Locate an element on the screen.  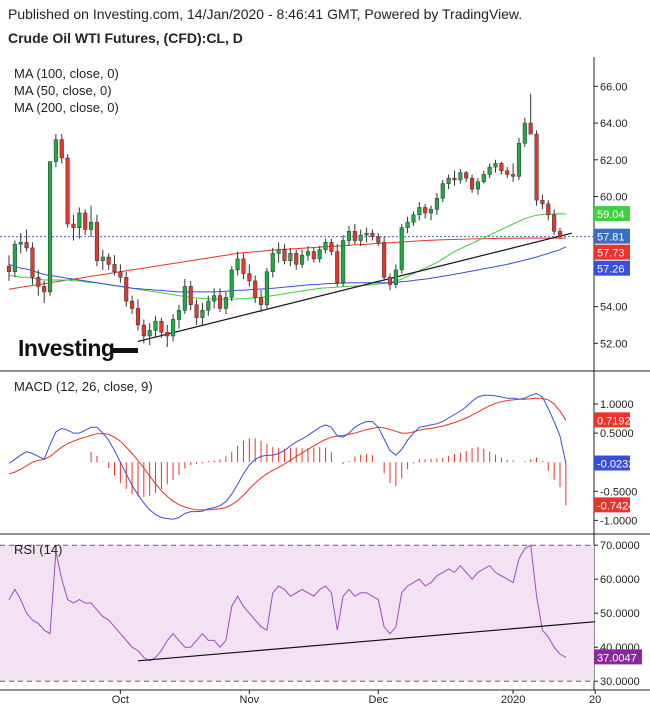
macd-tick-label: 1.0000 is located at coordinates (617, 405).